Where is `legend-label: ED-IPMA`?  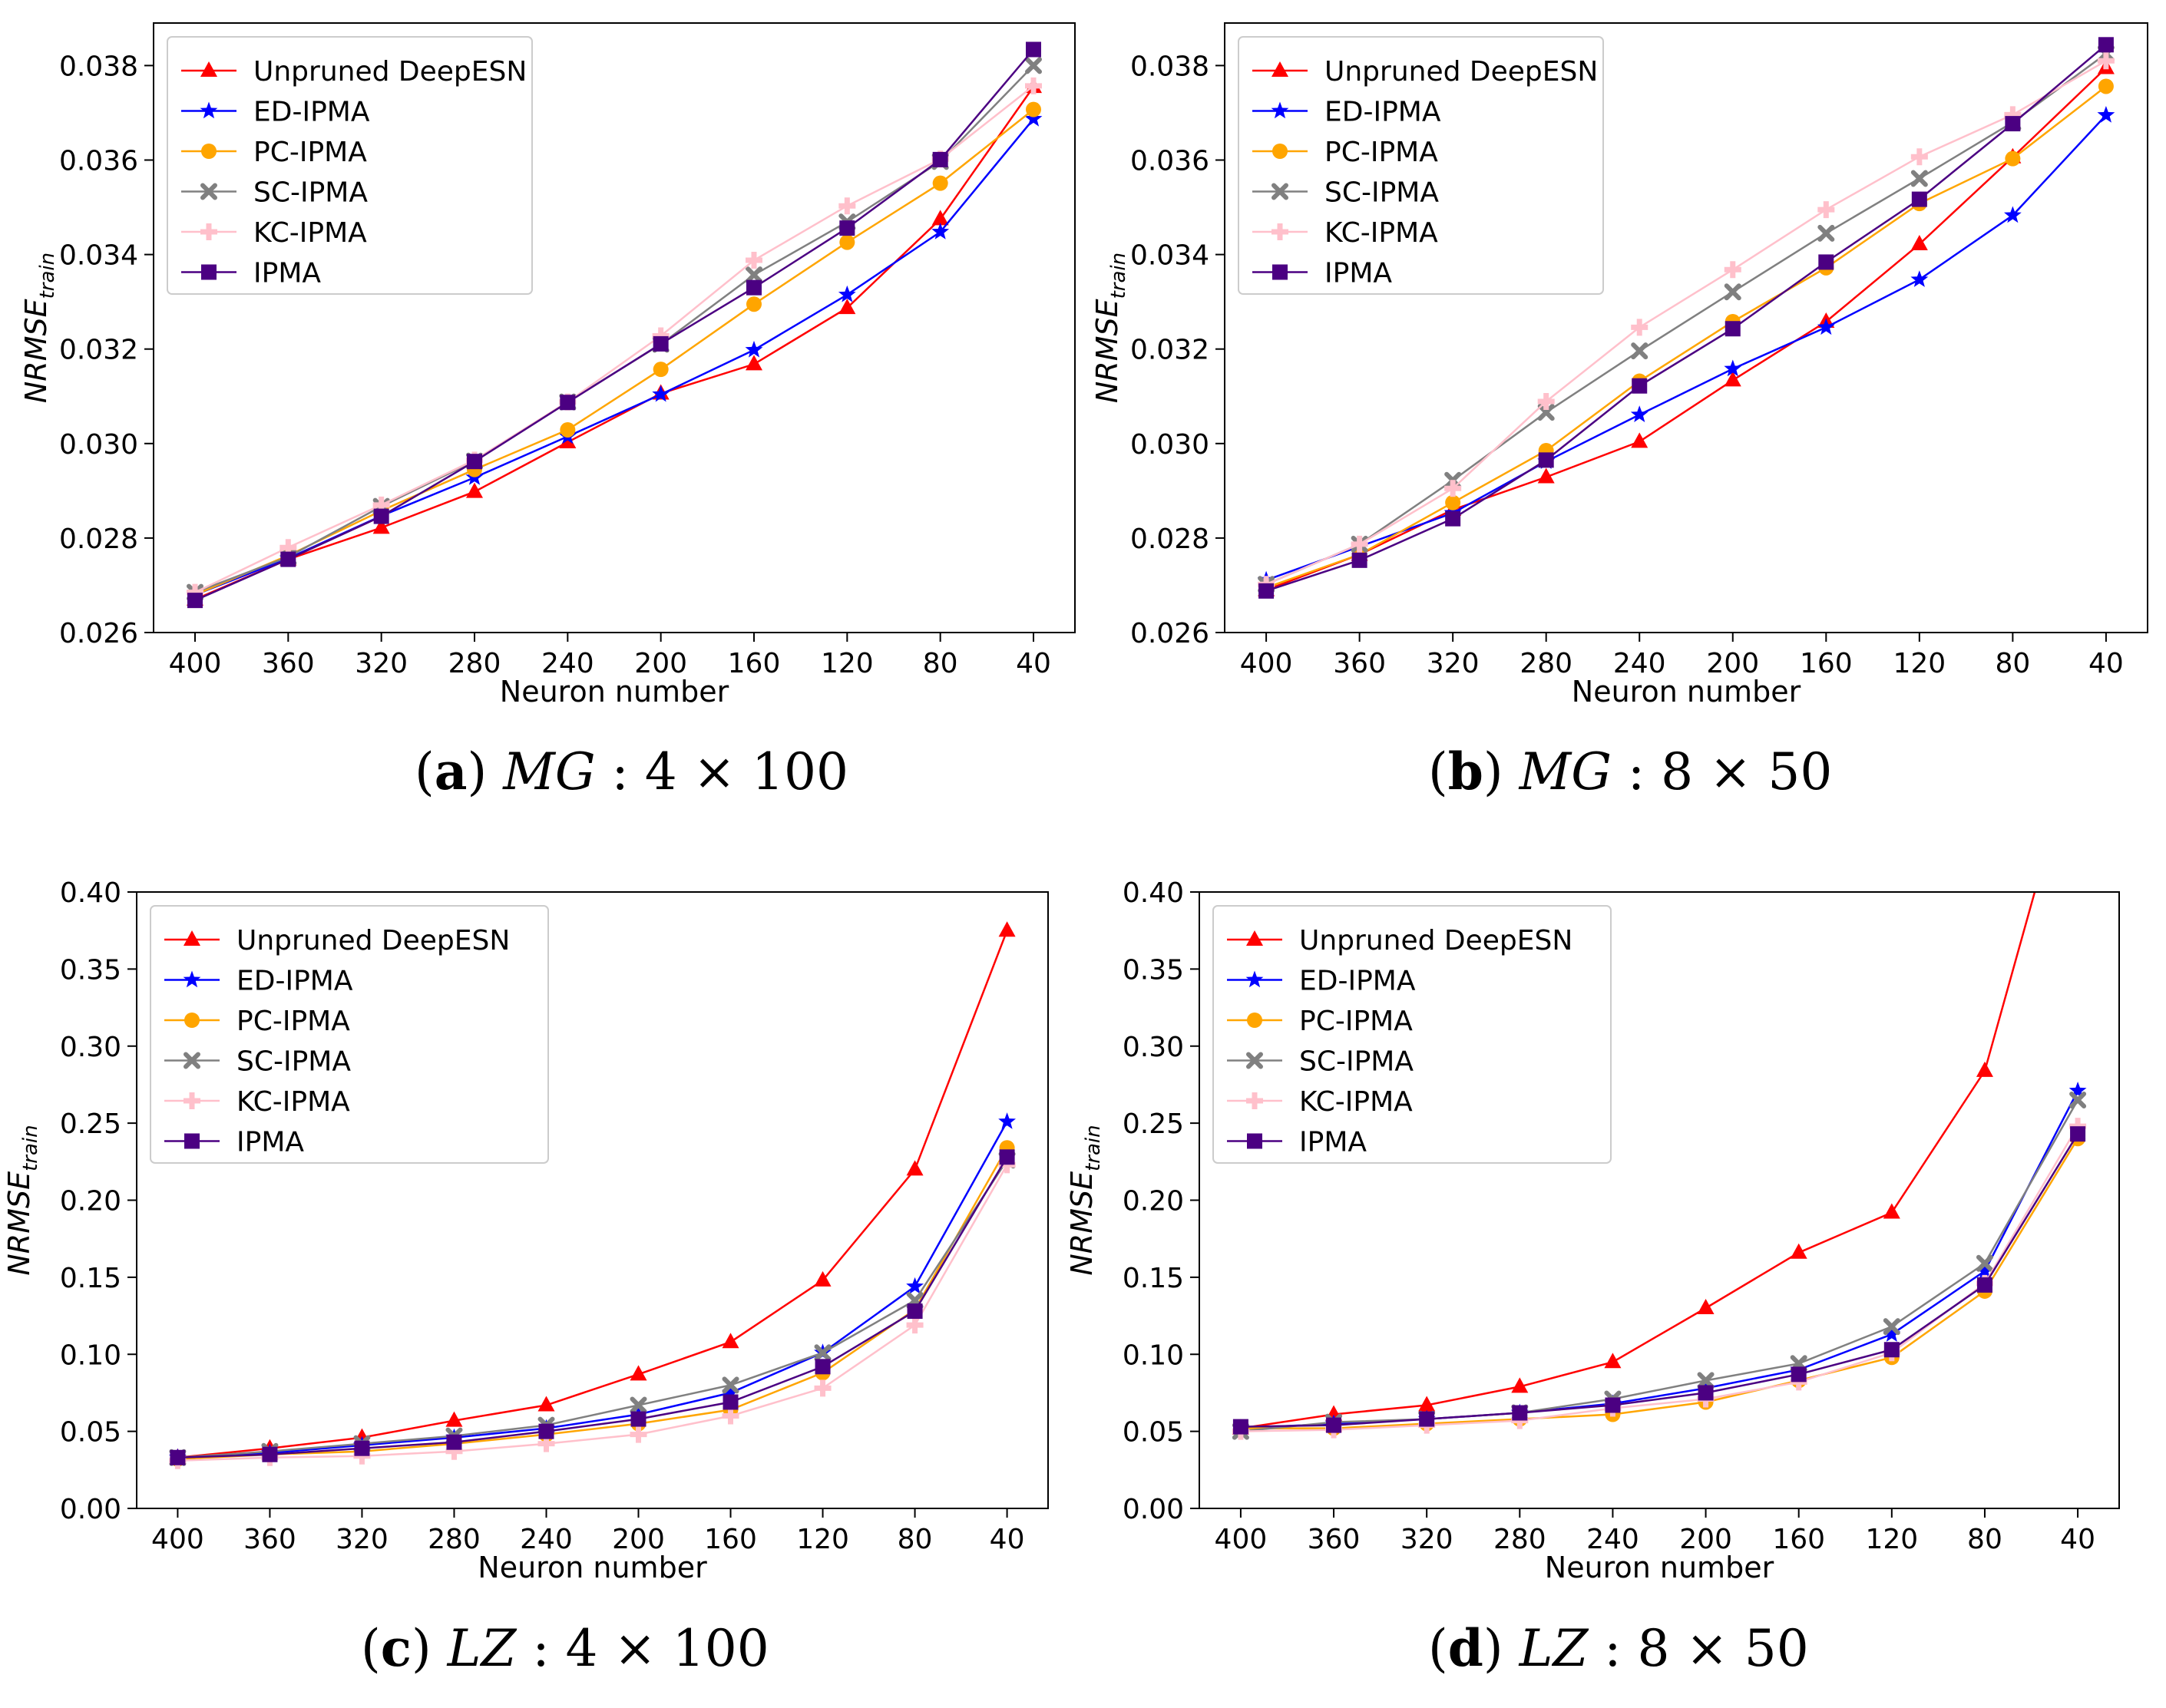 legend-label: ED-IPMA is located at coordinates (294, 981).